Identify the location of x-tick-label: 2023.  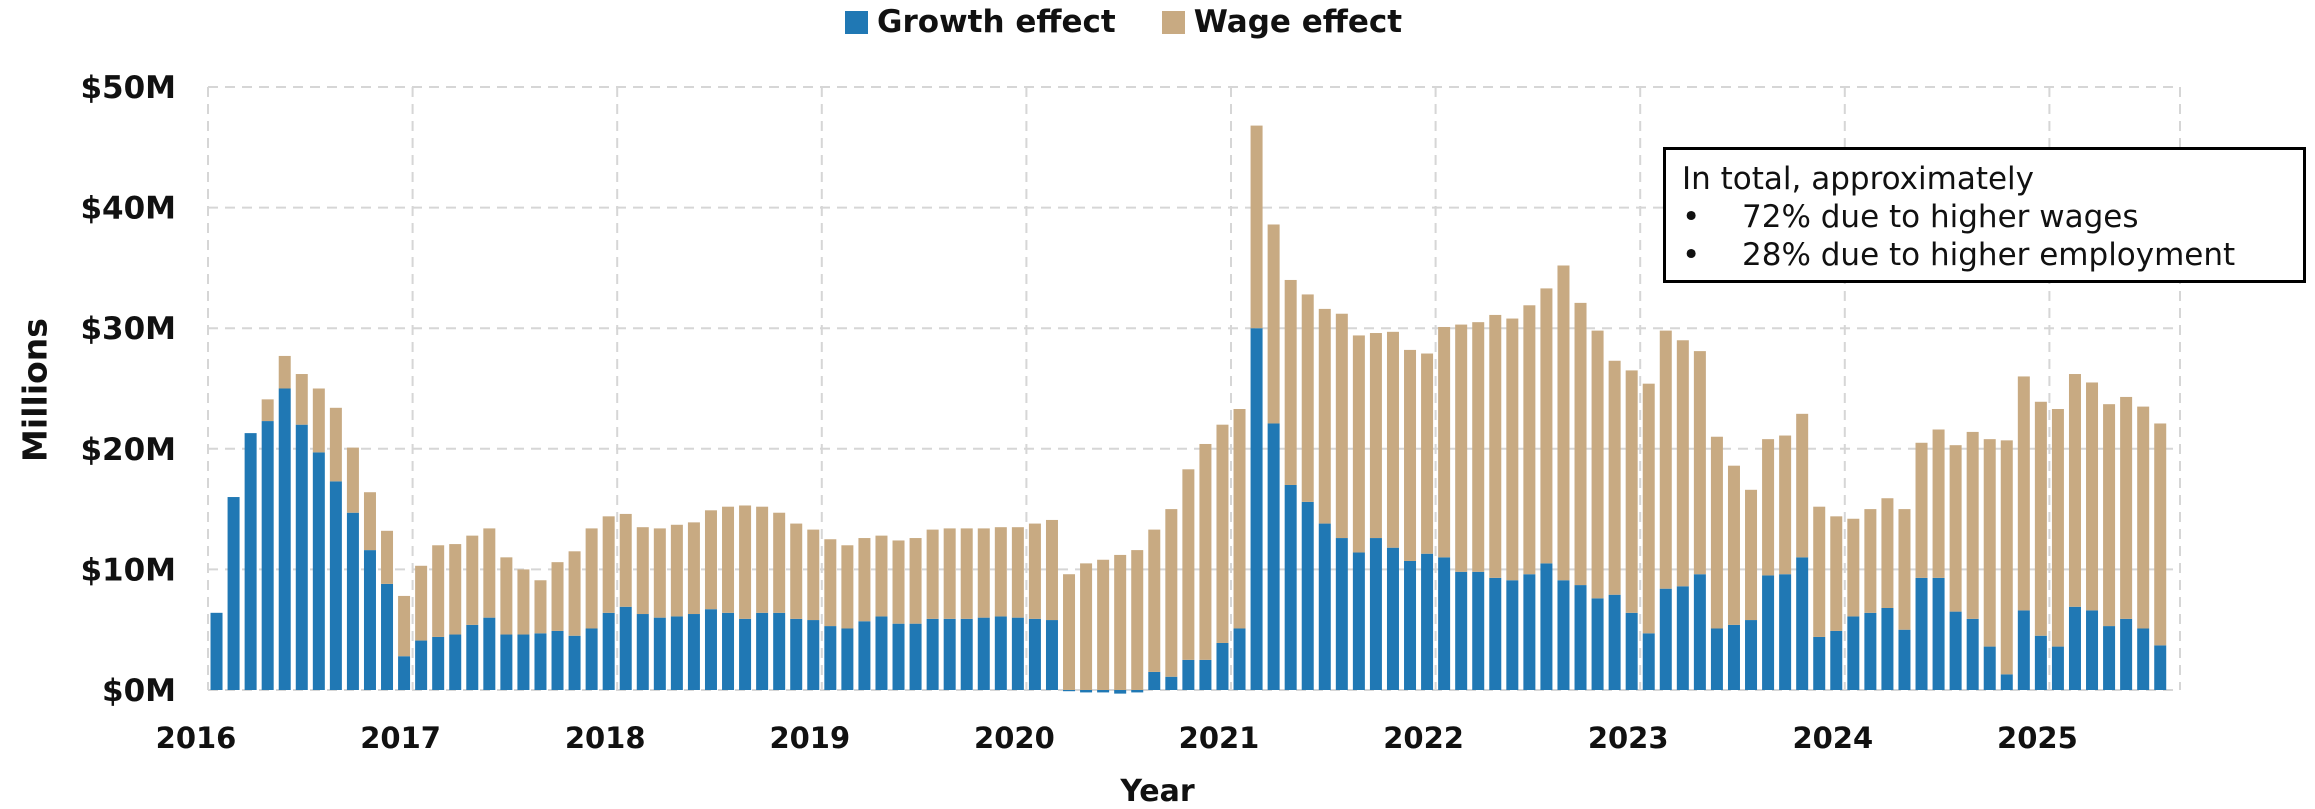
(1628, 738).